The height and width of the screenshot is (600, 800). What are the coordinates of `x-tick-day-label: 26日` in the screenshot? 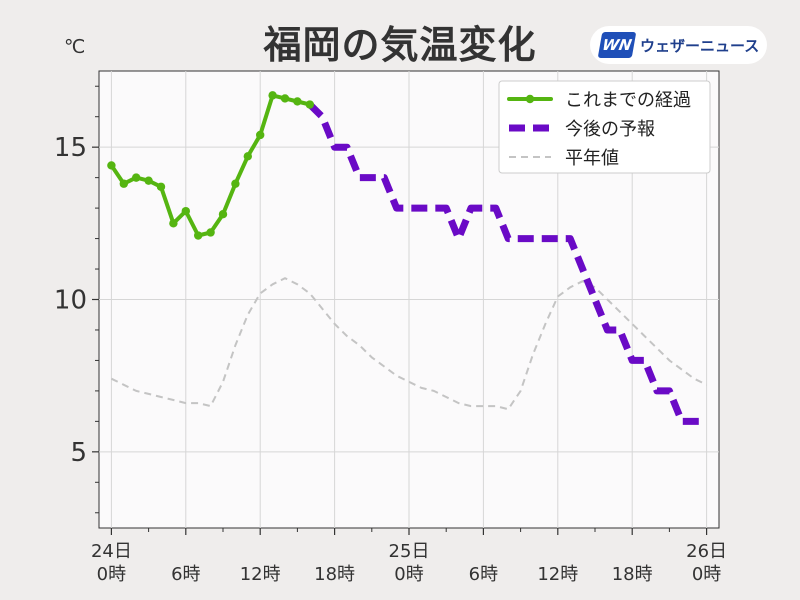 It's located at (706, 551).